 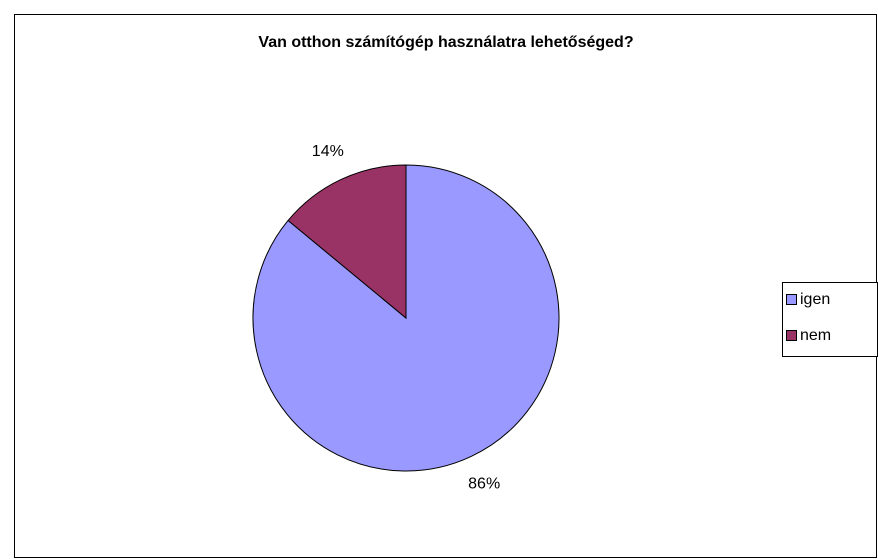 I want to click on data-label: 86%, so click(x=484, y=483).